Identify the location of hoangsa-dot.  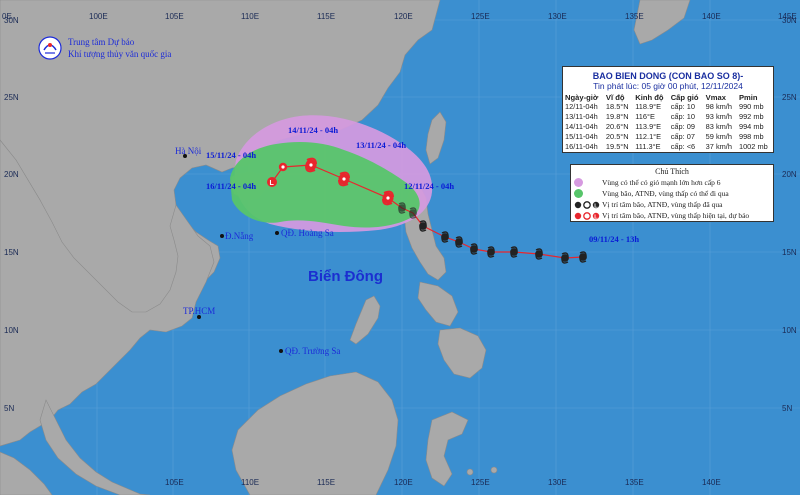
(277, 233).